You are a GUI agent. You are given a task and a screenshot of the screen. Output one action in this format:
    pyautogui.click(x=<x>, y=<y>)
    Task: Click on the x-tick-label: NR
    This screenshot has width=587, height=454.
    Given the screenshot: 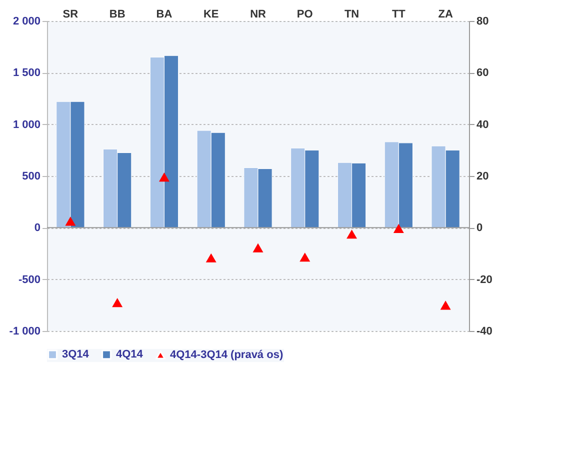 What is the action you would take?
    pyautogui.click(x=258, y=14)
    